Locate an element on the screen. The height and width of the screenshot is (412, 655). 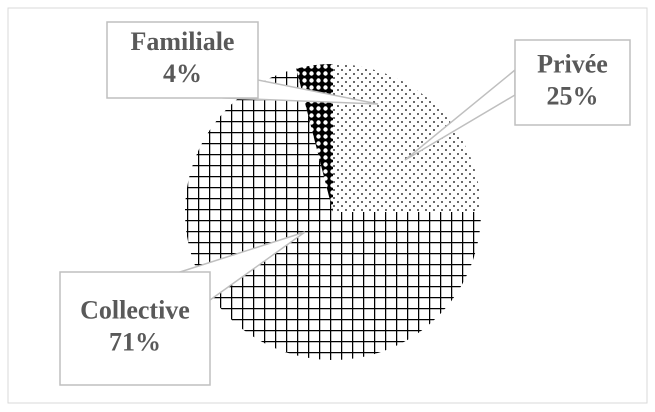
slice-label: Collective is located at coordinates (135, 309).